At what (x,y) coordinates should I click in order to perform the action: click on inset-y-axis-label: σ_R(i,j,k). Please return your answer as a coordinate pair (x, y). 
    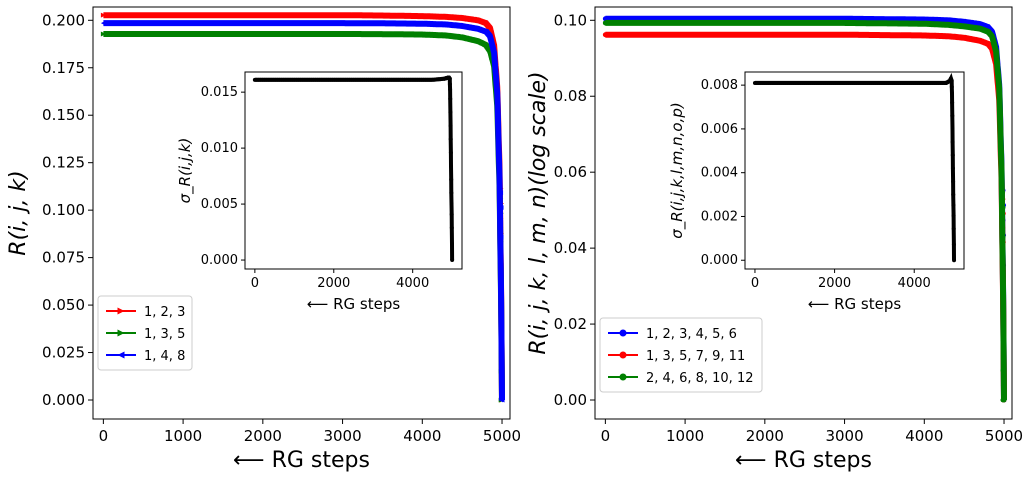
    Looking at the image, I should click on (185, 171).